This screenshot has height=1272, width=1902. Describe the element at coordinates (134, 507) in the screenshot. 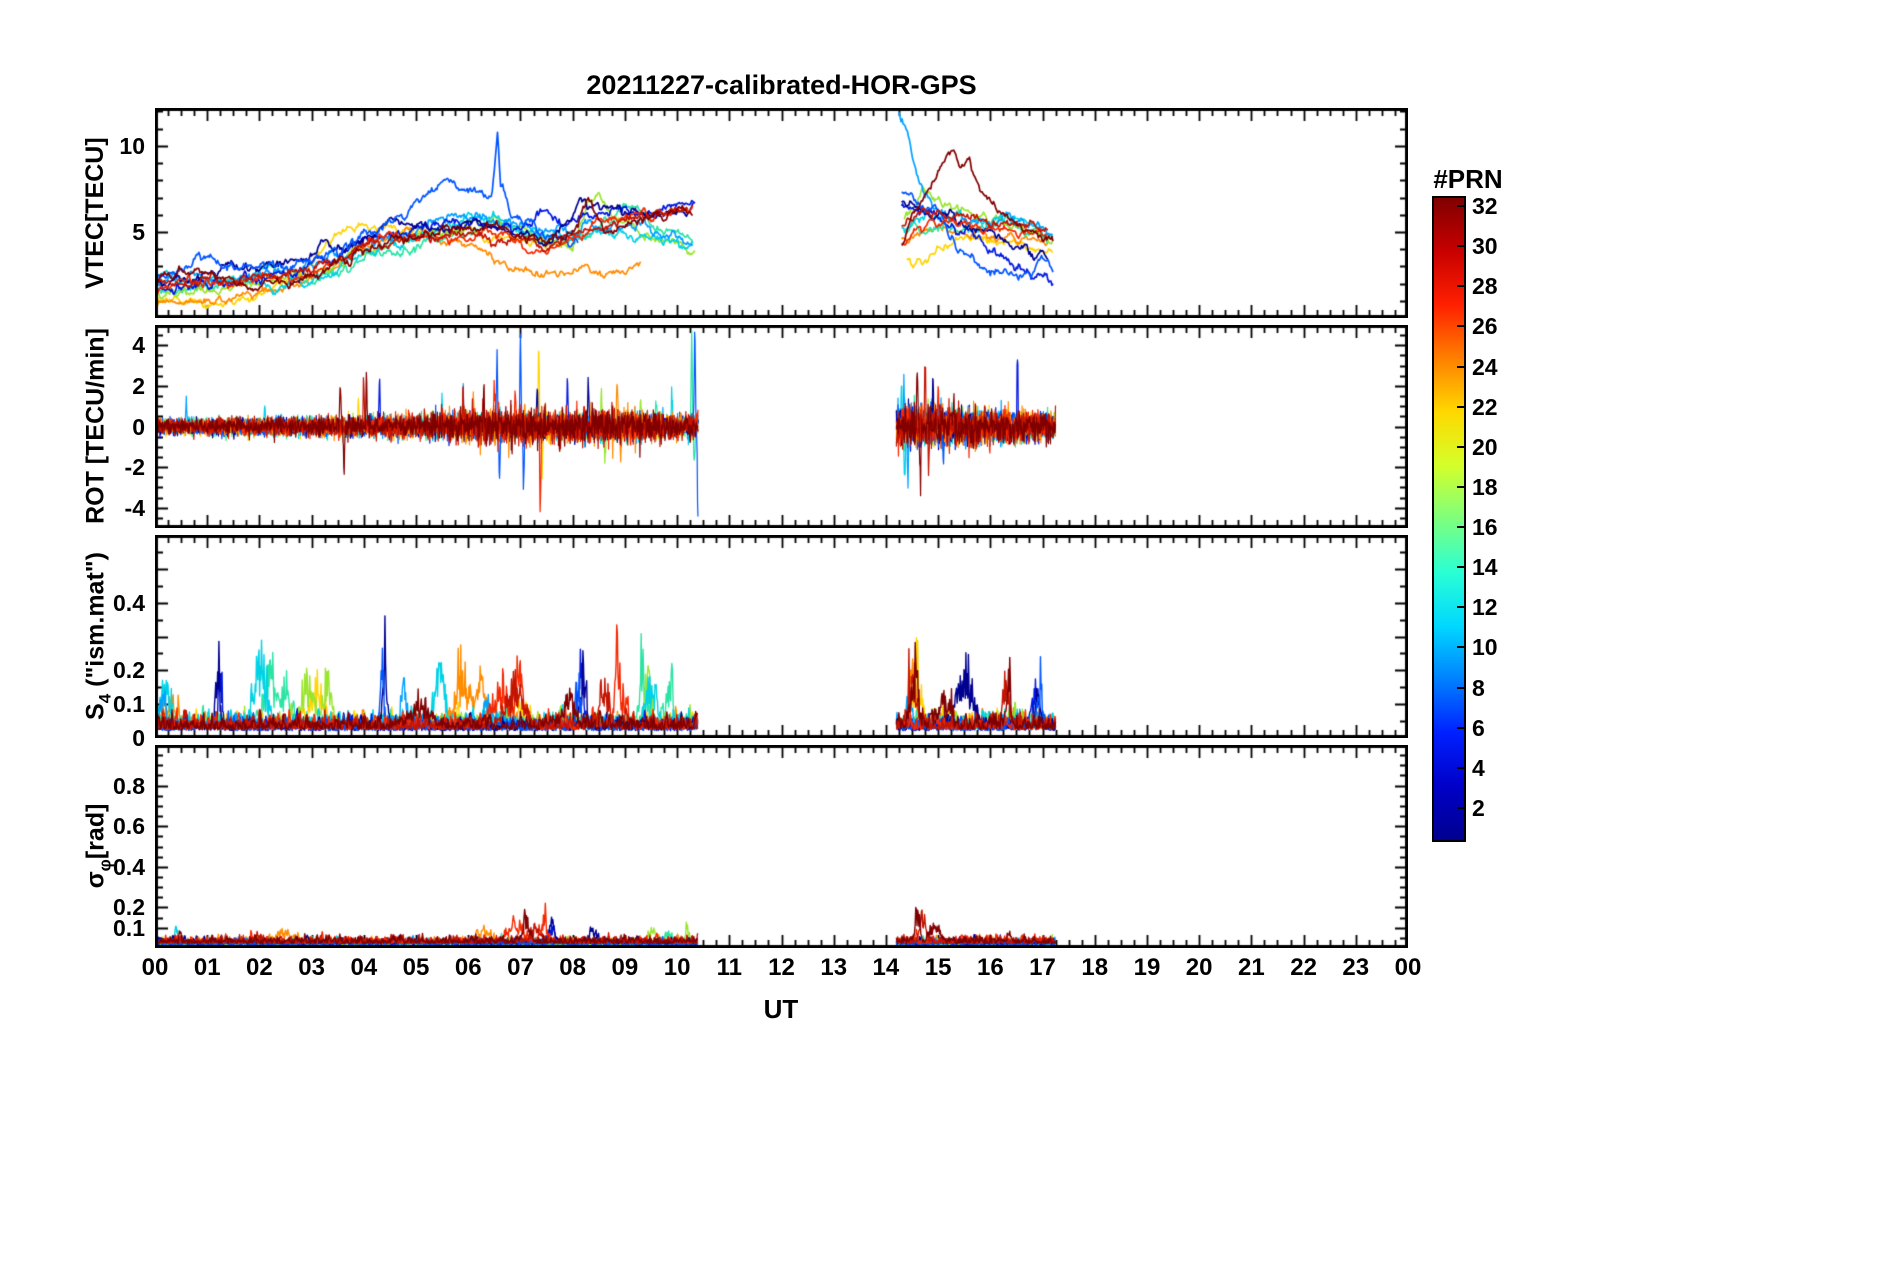

I see `y-tick-label-rot: -4` at that location.